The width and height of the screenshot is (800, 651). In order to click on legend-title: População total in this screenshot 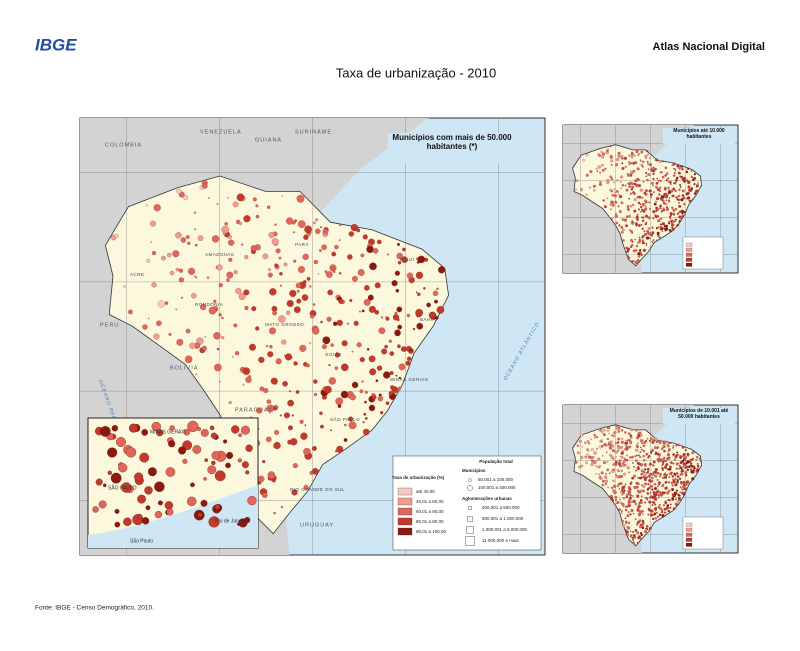, I will do `click(496, 461)`.